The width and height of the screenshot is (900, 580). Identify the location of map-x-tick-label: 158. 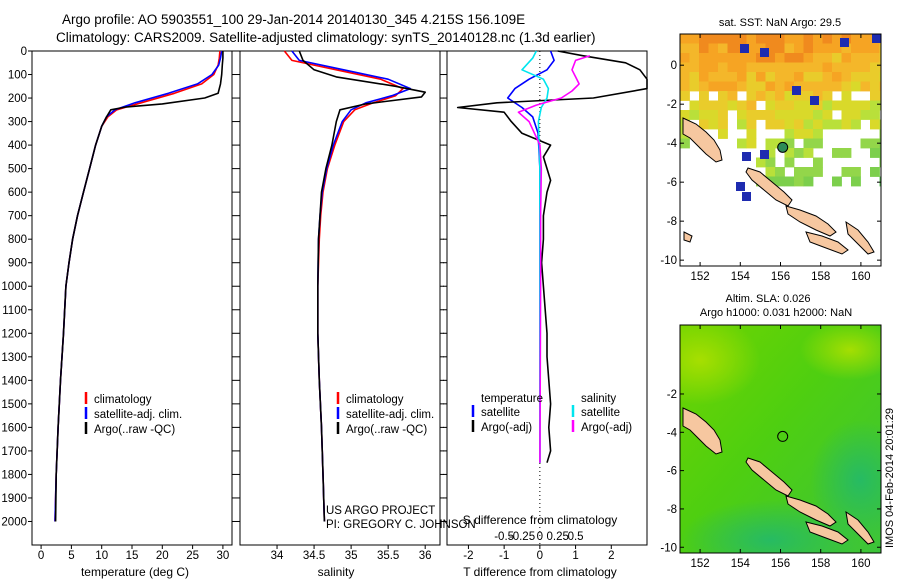
(820, 564).